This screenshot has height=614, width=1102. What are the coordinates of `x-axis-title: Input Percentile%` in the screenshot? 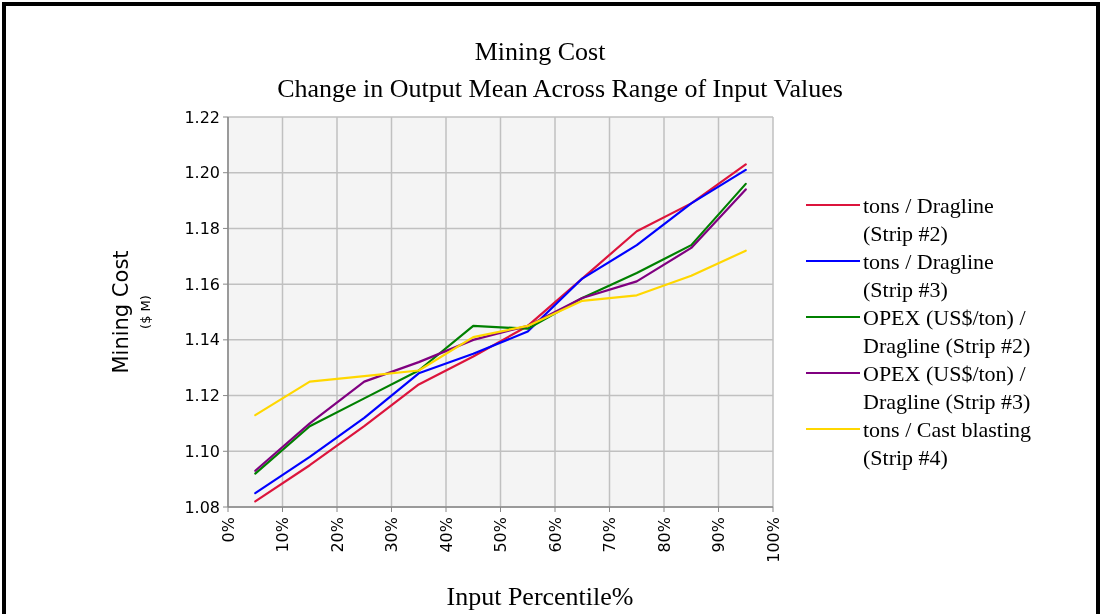 It's located at (540, 596).